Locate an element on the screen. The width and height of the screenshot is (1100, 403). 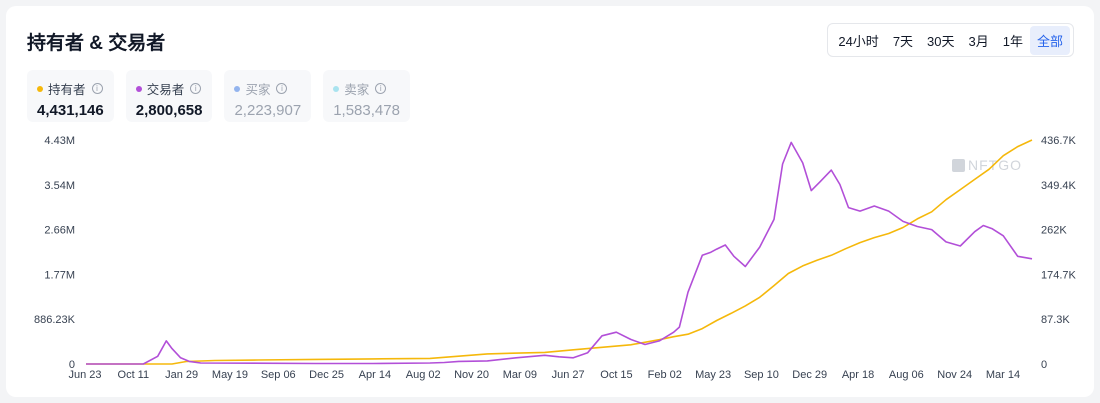
x-tick-label: Oct 15 is located at coordinates (616, 375).